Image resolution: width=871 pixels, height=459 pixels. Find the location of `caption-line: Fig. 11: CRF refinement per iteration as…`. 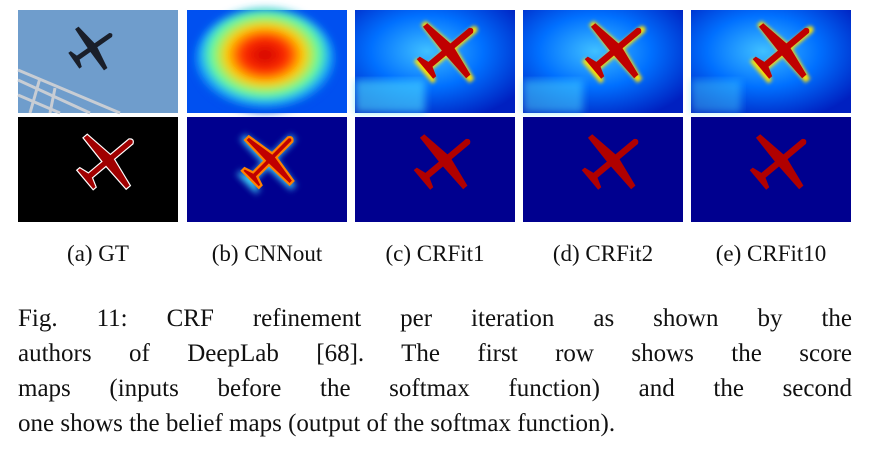

caption-line: Fig. 11: CRF refinement per iteration as… is located at coordinates (435, 318).